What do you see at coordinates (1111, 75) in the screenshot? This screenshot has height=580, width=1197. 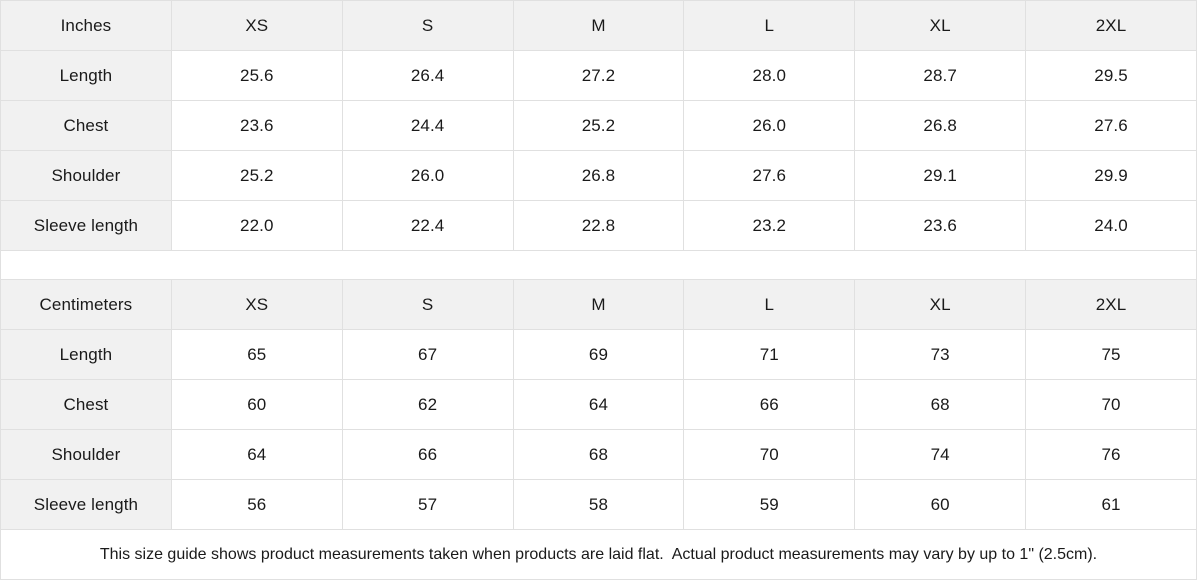 I see `measurement-value-cell: 29.5` at bounding box center [1111, 75].